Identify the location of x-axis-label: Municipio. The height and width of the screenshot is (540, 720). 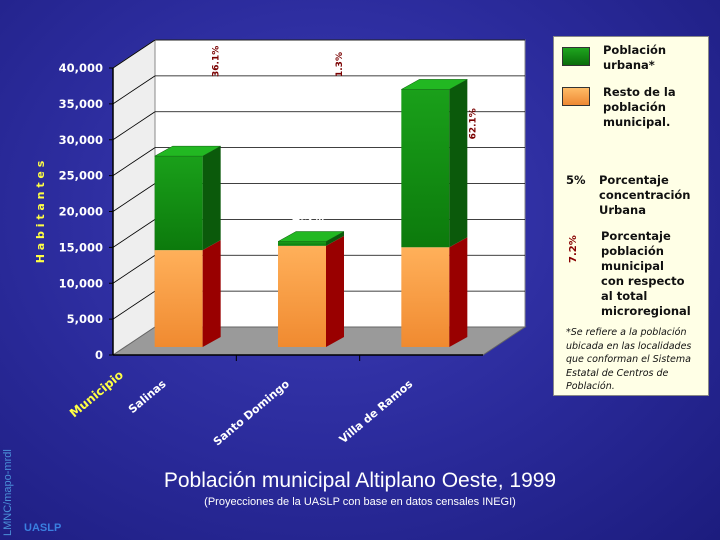
(96, 394).